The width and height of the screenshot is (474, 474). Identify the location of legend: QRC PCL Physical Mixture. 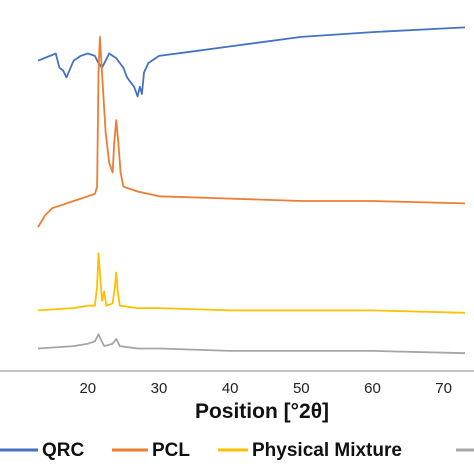
(237, 450).